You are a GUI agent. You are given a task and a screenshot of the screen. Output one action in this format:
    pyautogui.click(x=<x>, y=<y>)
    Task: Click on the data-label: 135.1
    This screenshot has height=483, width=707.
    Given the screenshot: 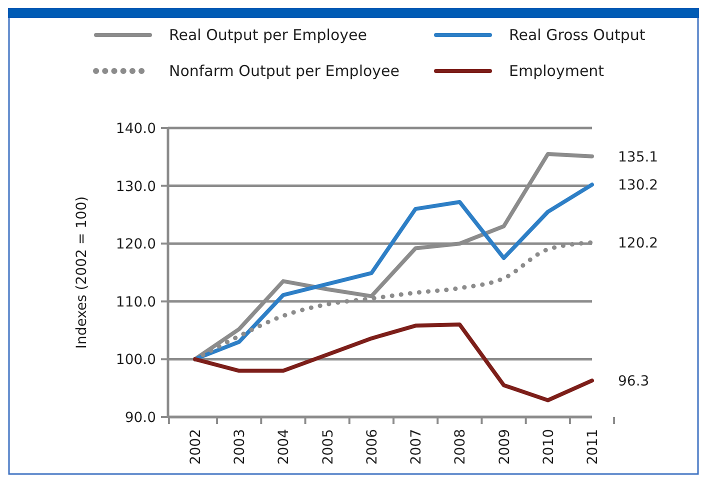 What is the action you would take?
    pyautogui.click(x=638, y=157)
    